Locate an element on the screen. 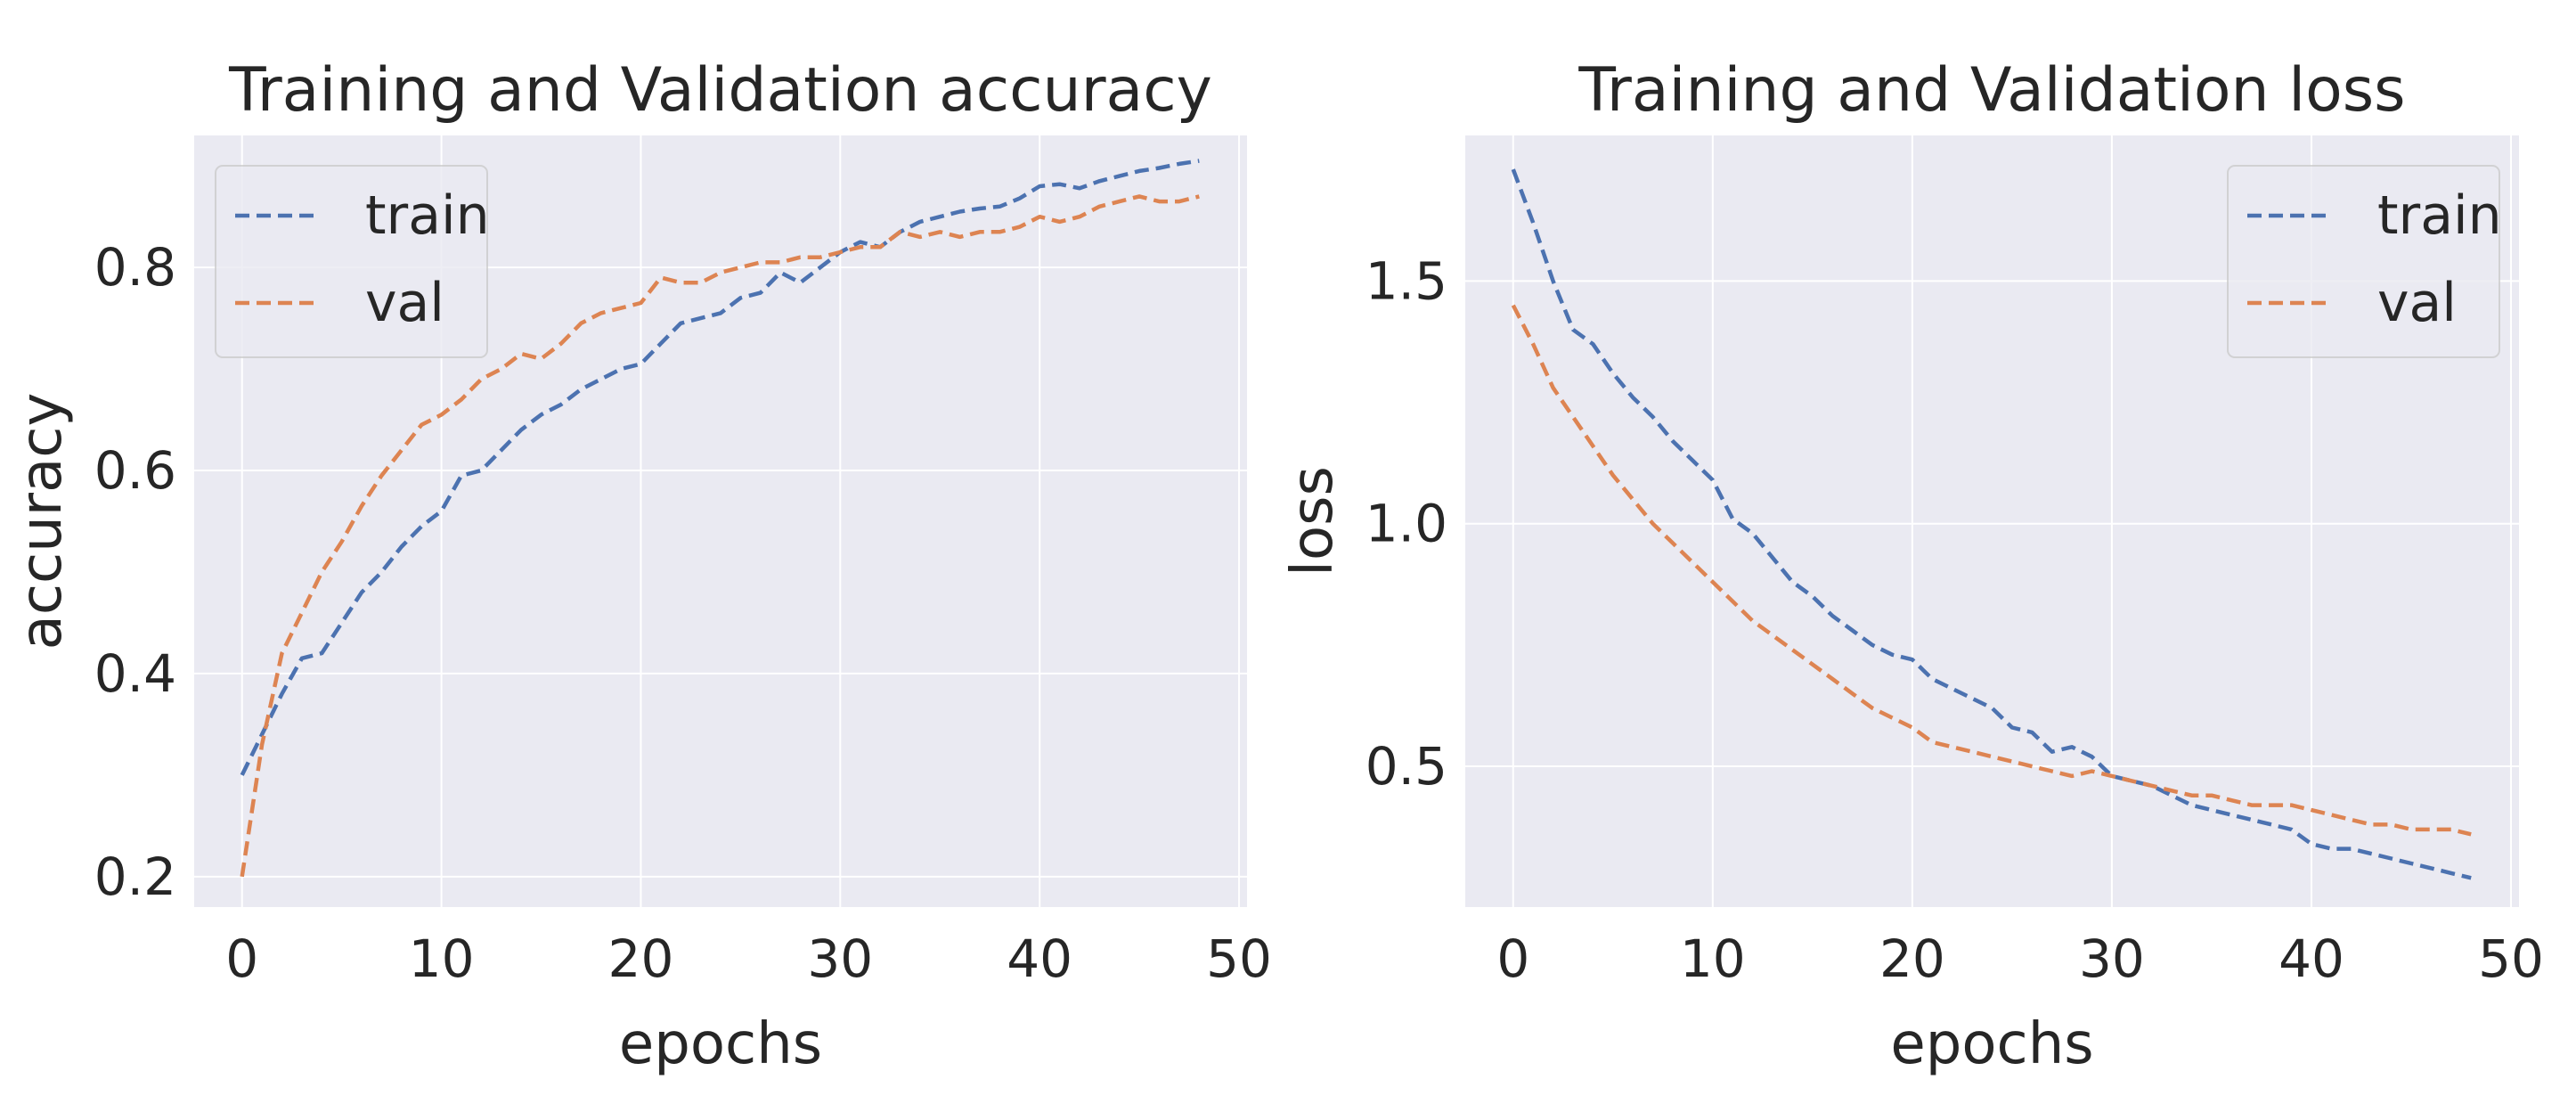 The width and height of the screenshot is (2576, 1104). x-axis-label: epochs is located at coordinates (721, 1044).